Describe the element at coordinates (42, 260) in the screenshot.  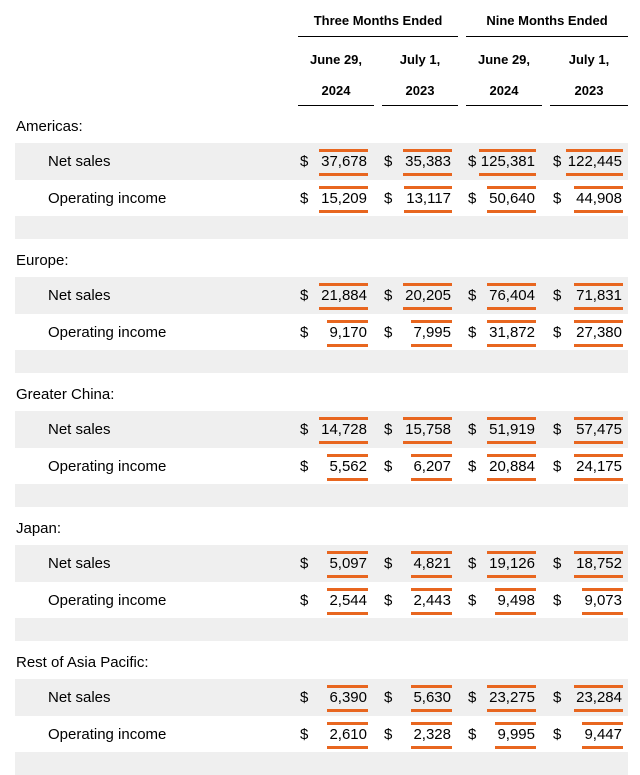
I see `segment-title: Europe:` at that location.